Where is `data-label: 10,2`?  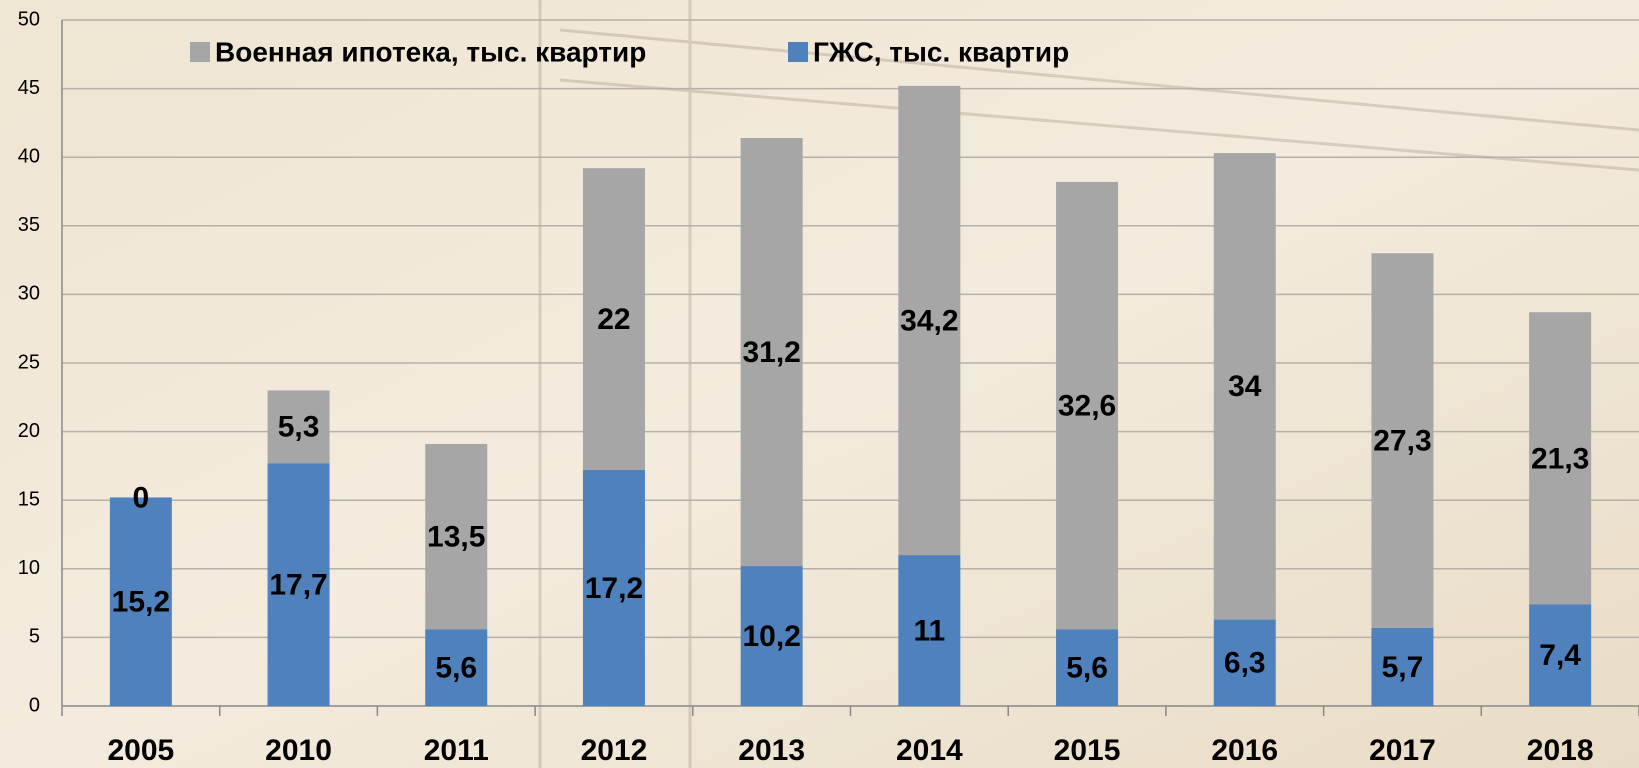 data-label: 10,2 is located at coordinates (771, 636).